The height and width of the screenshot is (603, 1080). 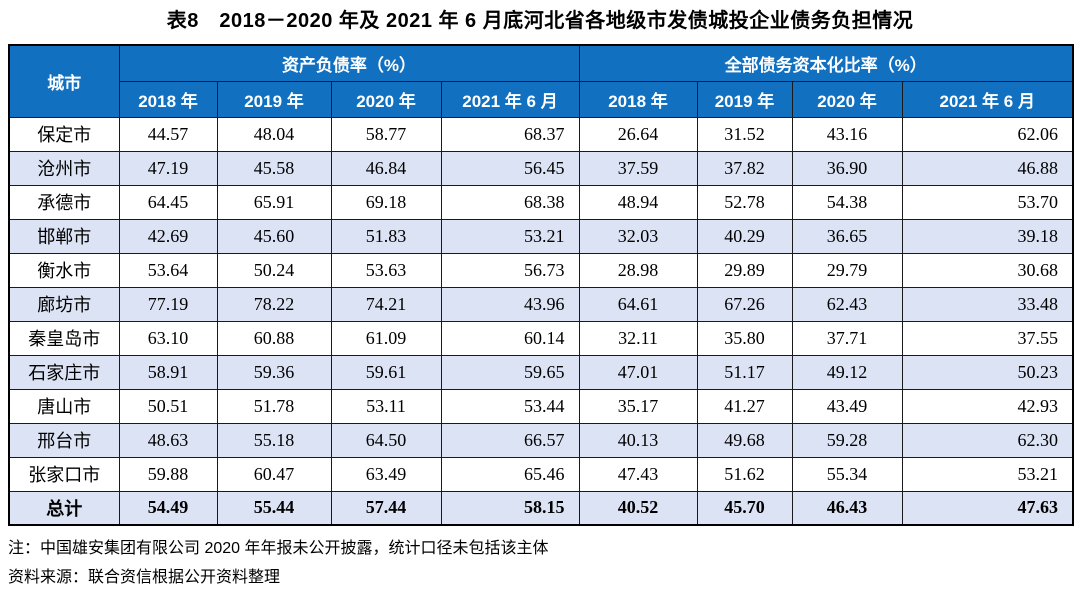 I want to click on value-cell: 53.64, so click(x=168, y=270).